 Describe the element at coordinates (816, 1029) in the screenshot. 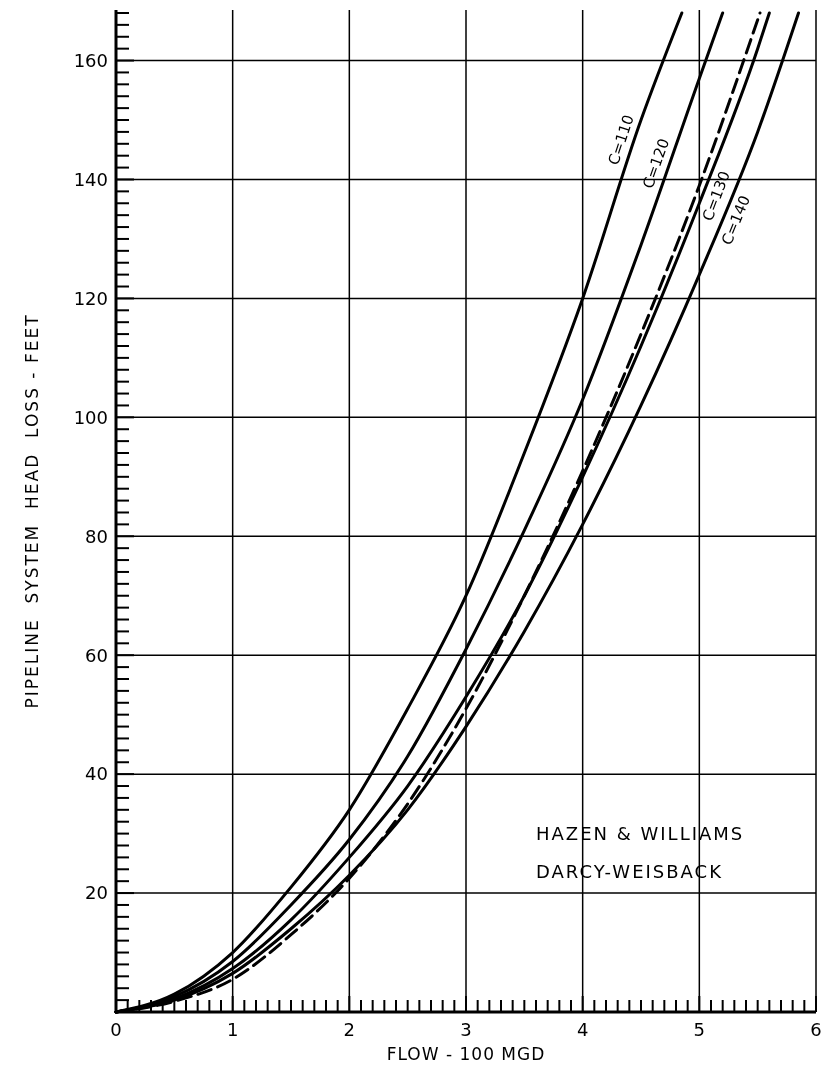

I see `x-tick-label: 6` at that location.